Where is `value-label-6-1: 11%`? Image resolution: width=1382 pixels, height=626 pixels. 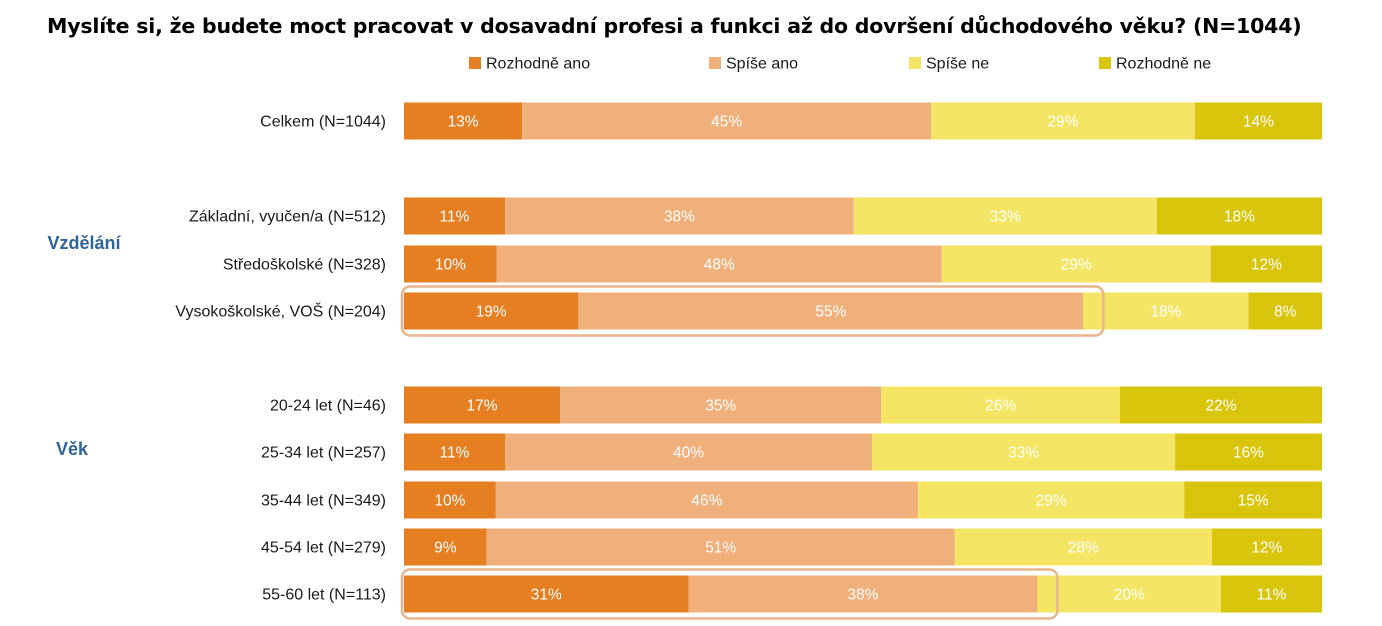 value-label-6-1: 11% is located at coordinates (455, 453).